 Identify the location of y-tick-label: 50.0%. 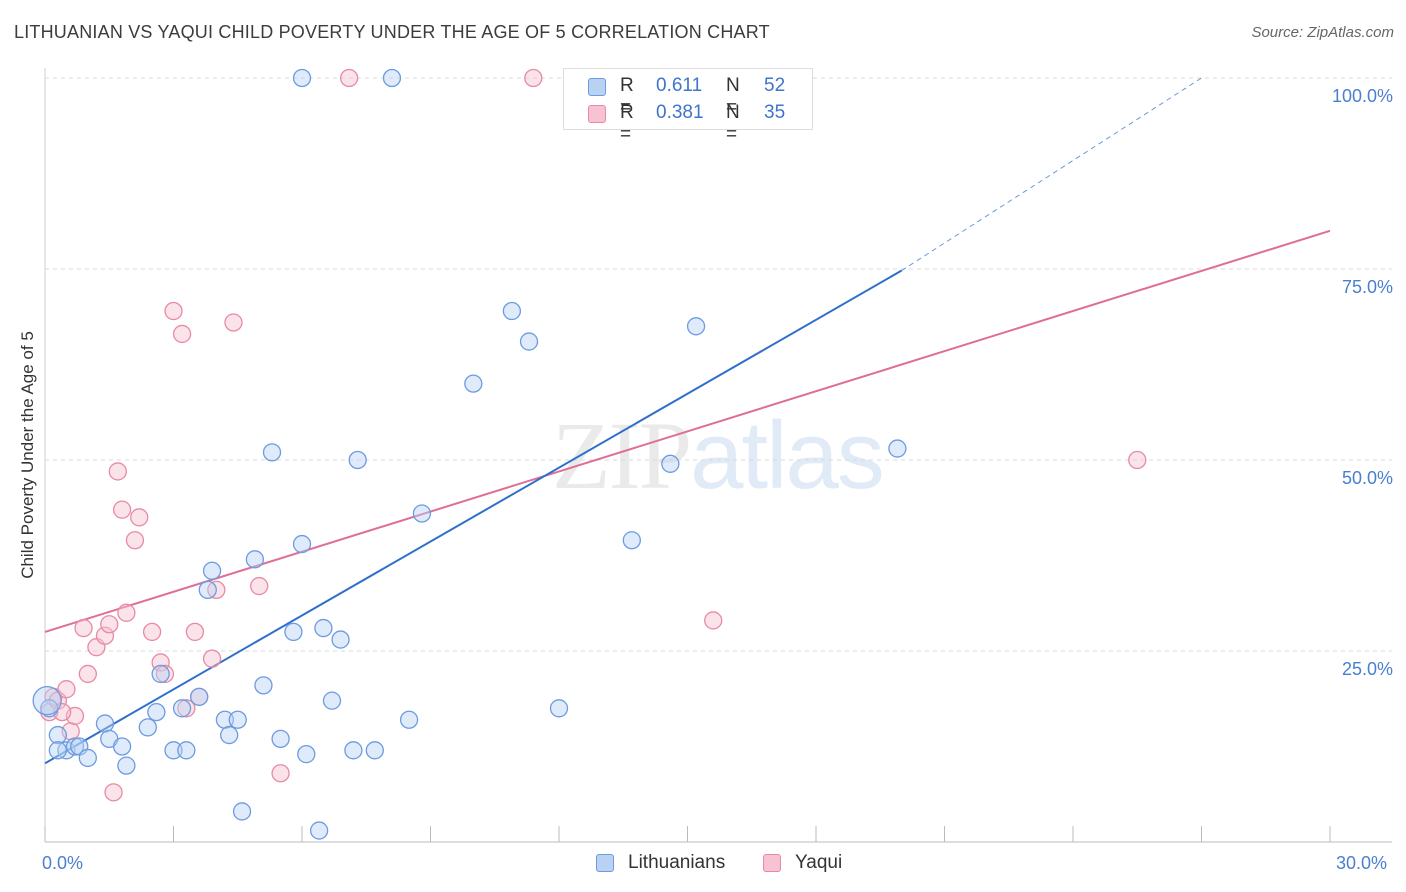
(1367, 478).